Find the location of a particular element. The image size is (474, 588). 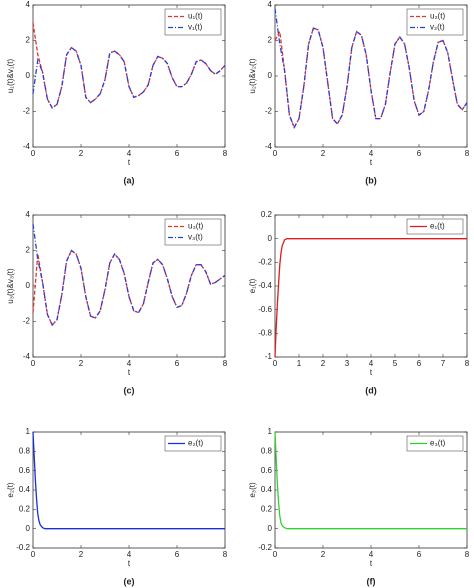

legend-label: v₃(t) is located at coordinates (195, 237).